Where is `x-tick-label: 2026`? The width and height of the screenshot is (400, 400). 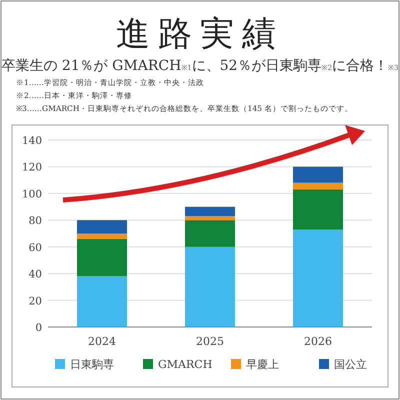
x-tick-label: 2026 is located at coordinates (318, 341).